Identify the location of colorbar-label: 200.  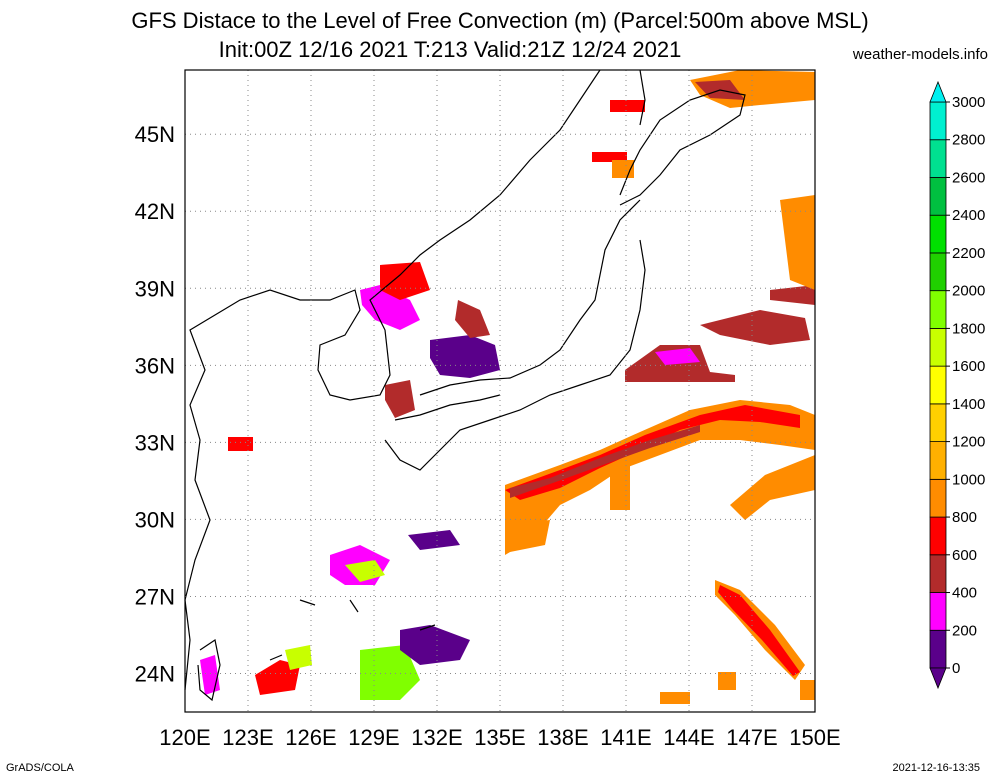
(964, 630).